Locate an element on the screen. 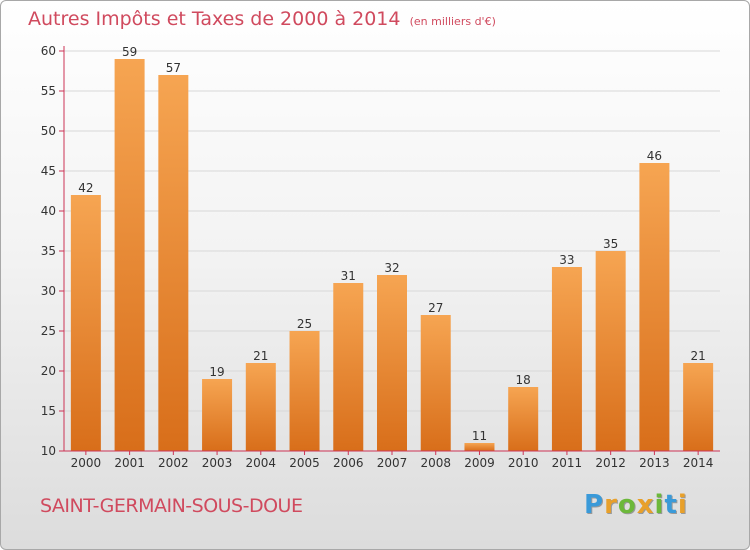 The image size is (750, 550). bar-value-label: 18 is located at coordinates (523, 380).